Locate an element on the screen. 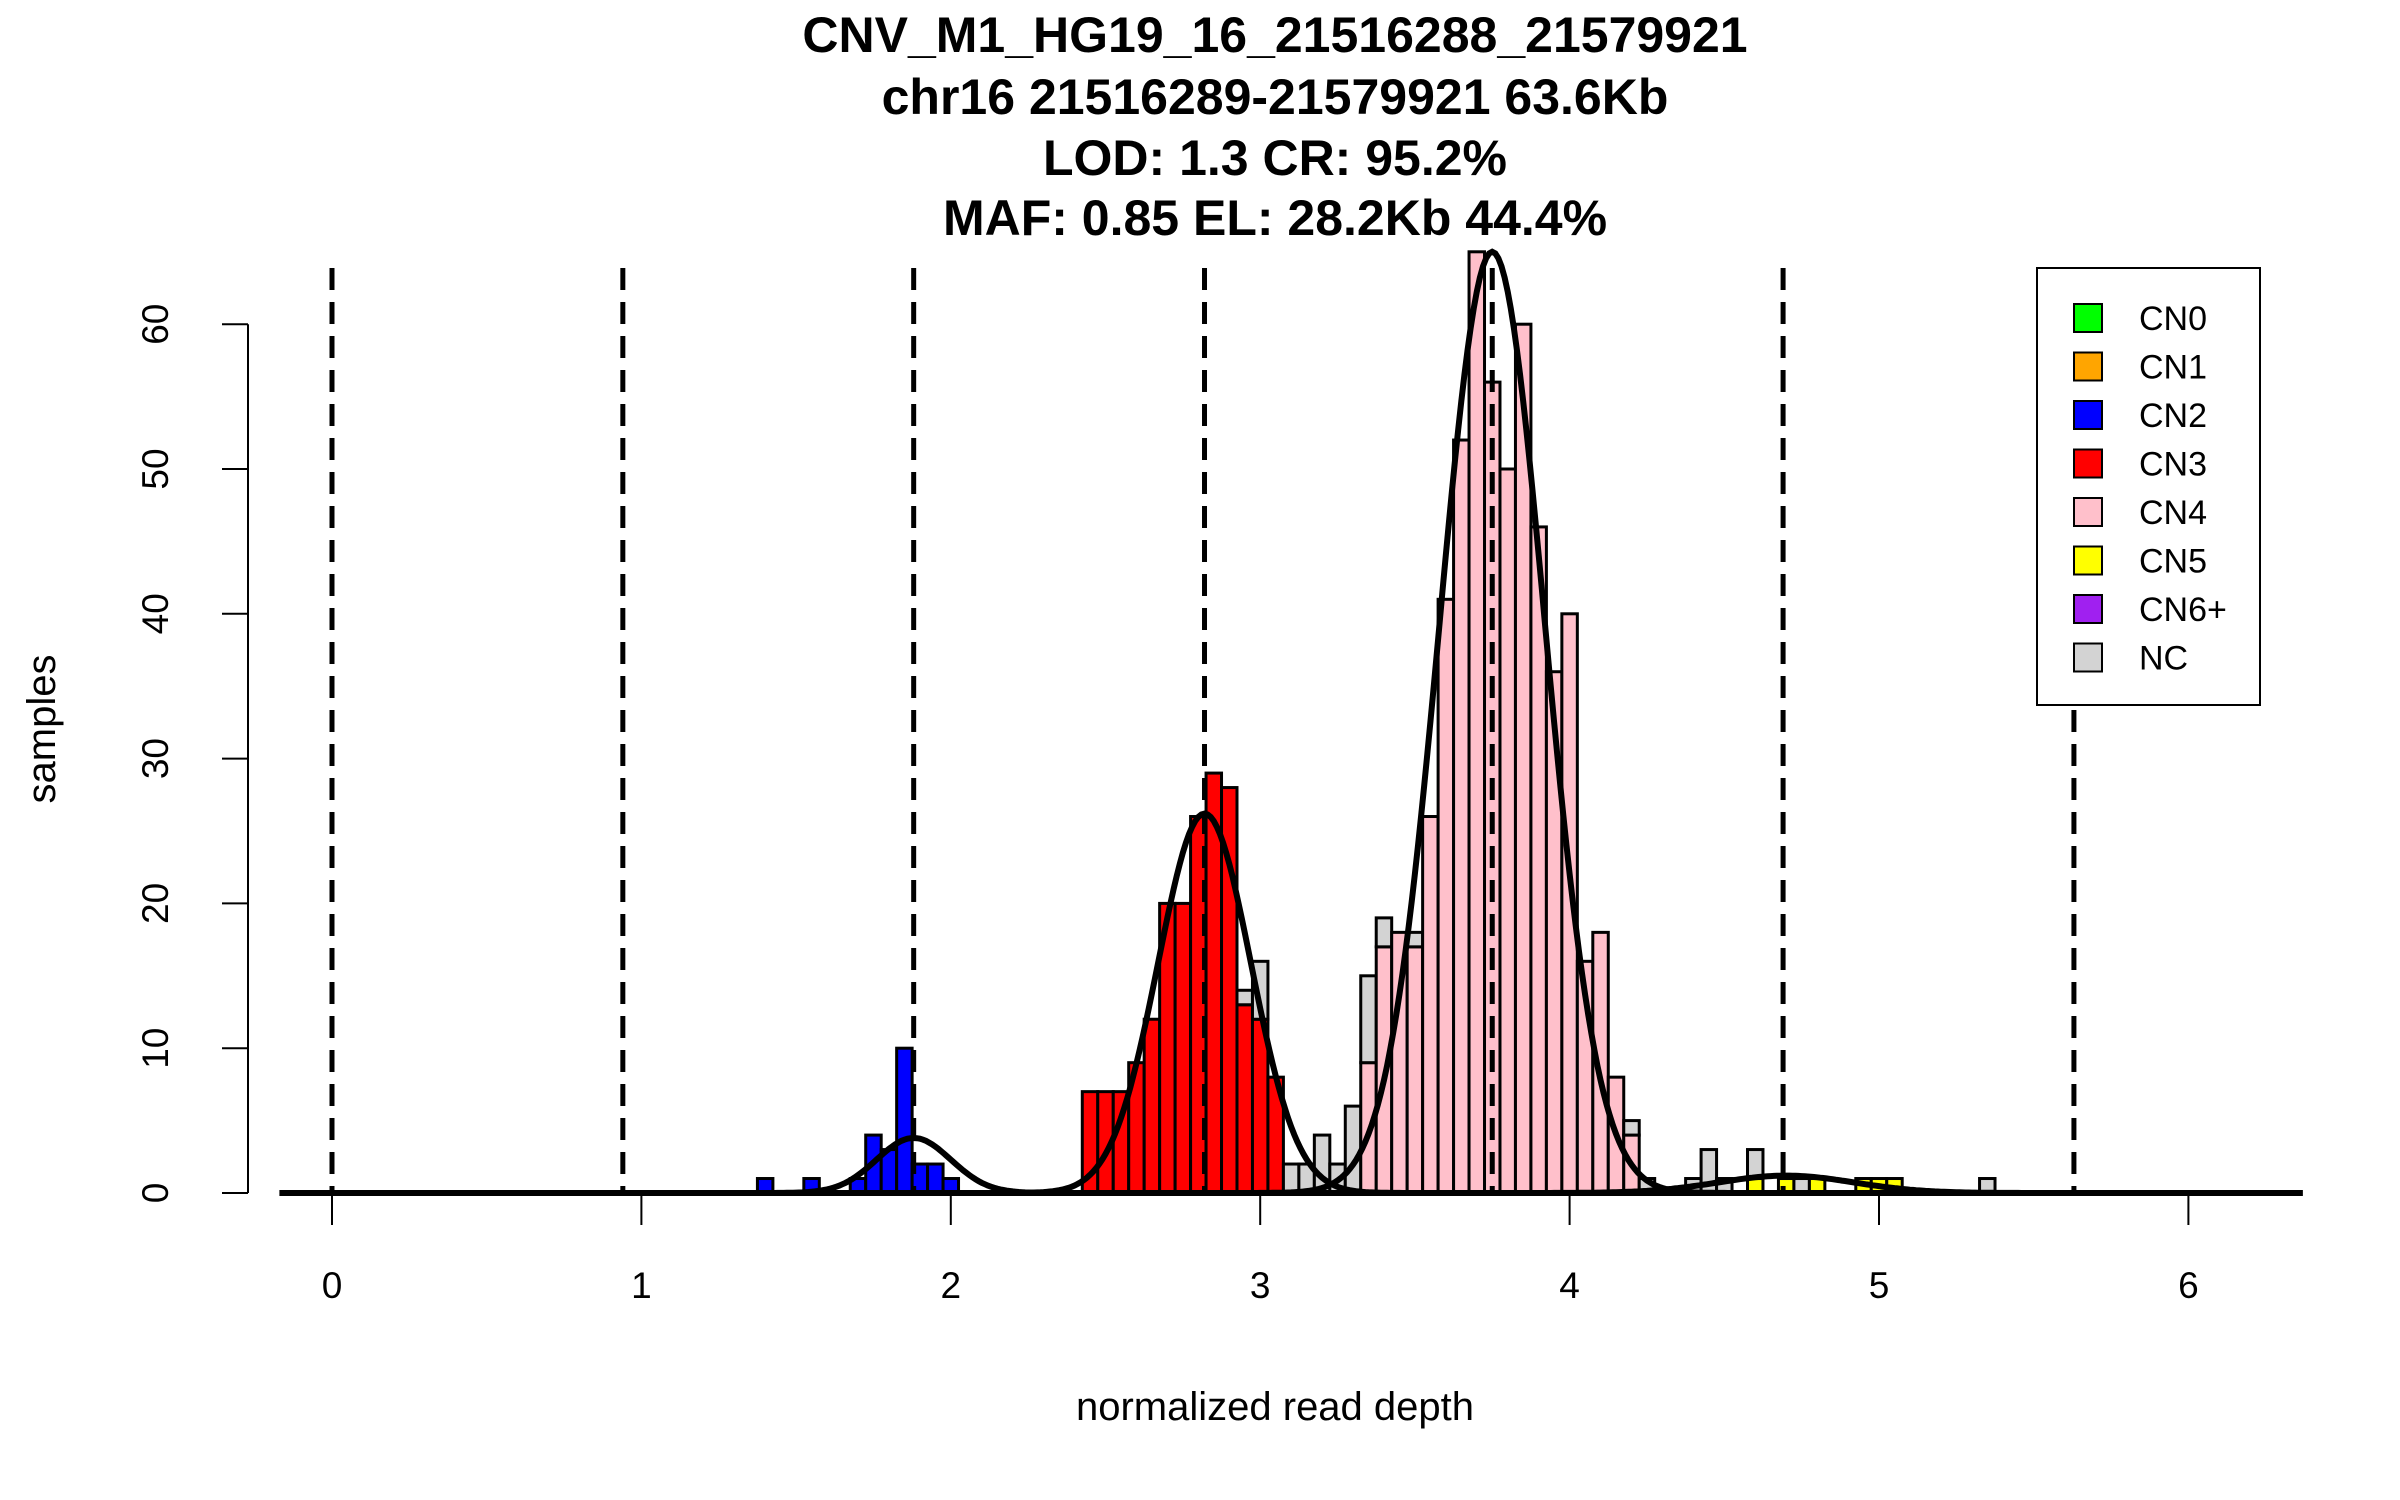 Image resolution: width=2400 pixels, height=1500 pixels. x-tick-label: 5 is located at coordinates (1879, 1285).